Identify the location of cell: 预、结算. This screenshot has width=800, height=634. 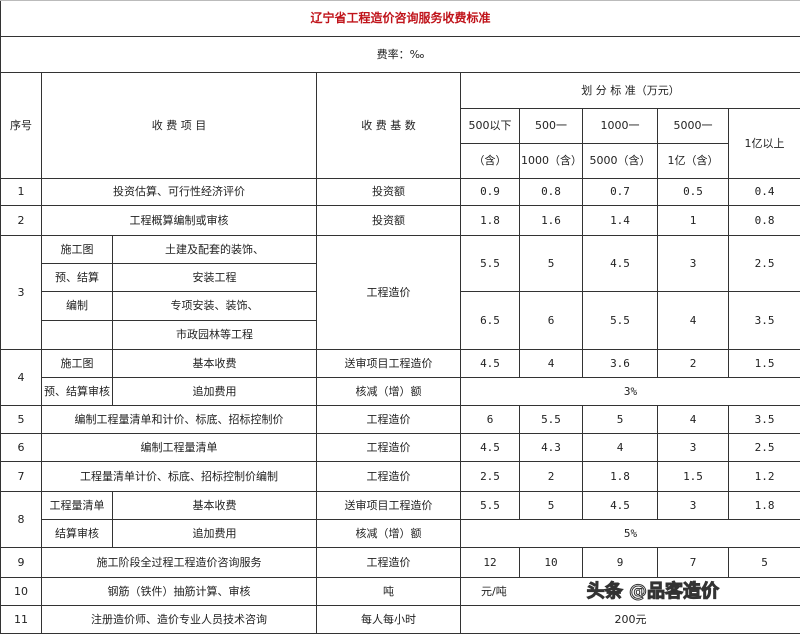
(77, 277).